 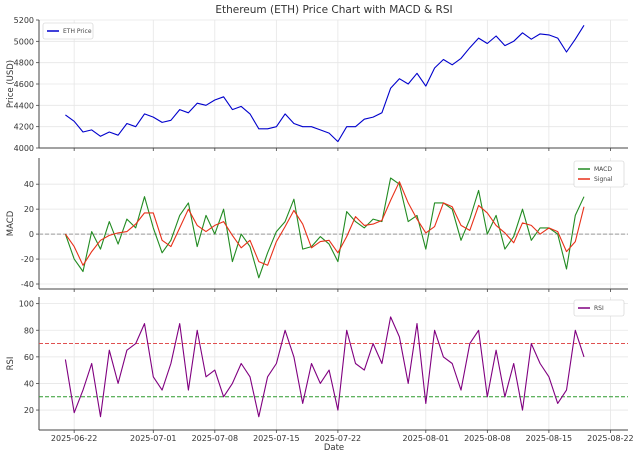 What do you see at coordinates (24, 127) in the screenshot?
I see `y-tick-label: 4200` at bounding box center [24, 127].